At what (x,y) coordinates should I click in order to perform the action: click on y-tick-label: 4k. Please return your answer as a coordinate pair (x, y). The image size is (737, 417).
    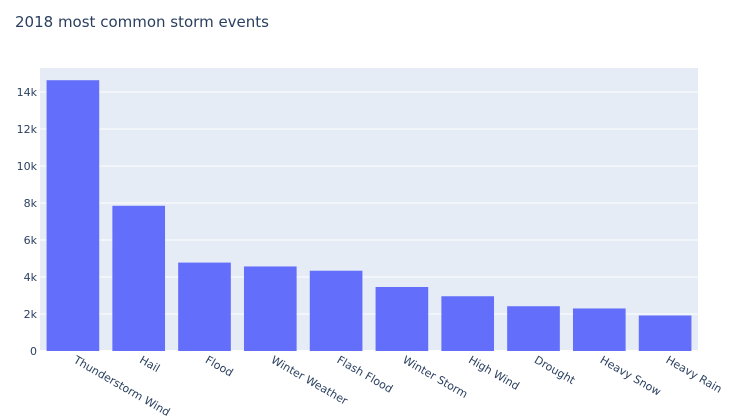
    Looking at the image, I should click on (31, 277).